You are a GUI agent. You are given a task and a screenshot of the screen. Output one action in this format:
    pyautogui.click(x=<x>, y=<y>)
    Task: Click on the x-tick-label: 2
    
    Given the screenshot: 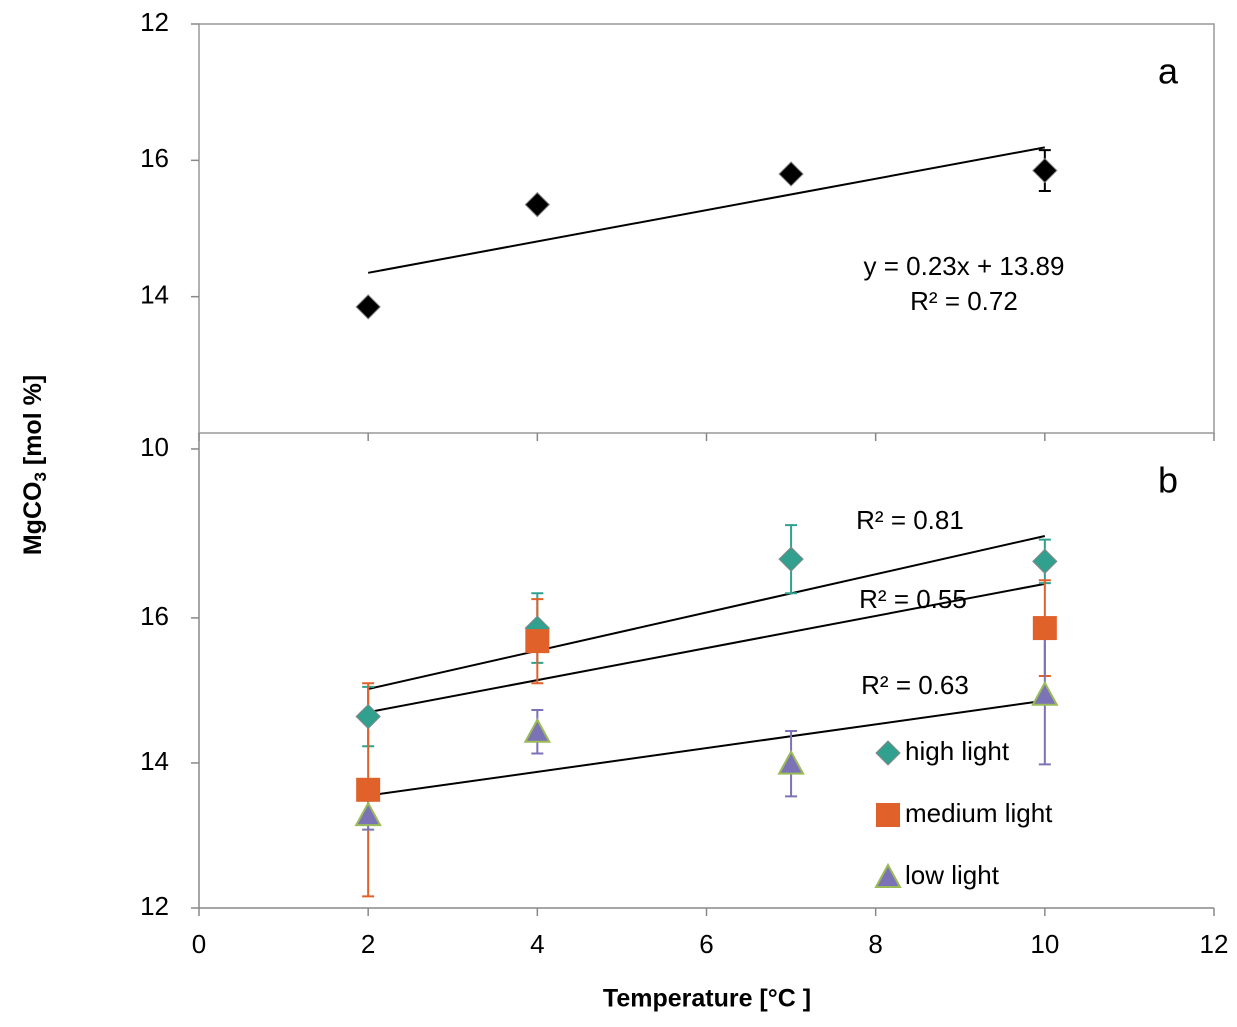 What is the action you would take?
    pyautogui.click(x=368, y=944)
    